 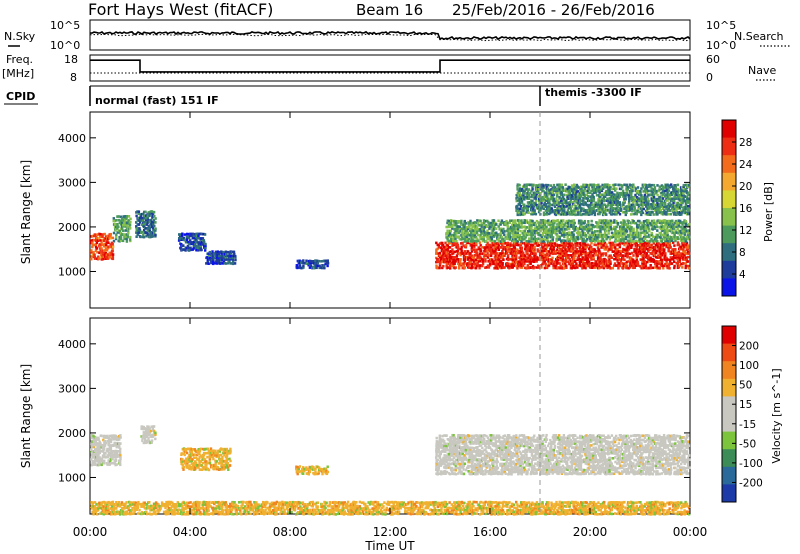 What do you see at coordinates (729, 181) in the screenshot?
I see `colorbar-swatch` at bounding box center [729, 181].